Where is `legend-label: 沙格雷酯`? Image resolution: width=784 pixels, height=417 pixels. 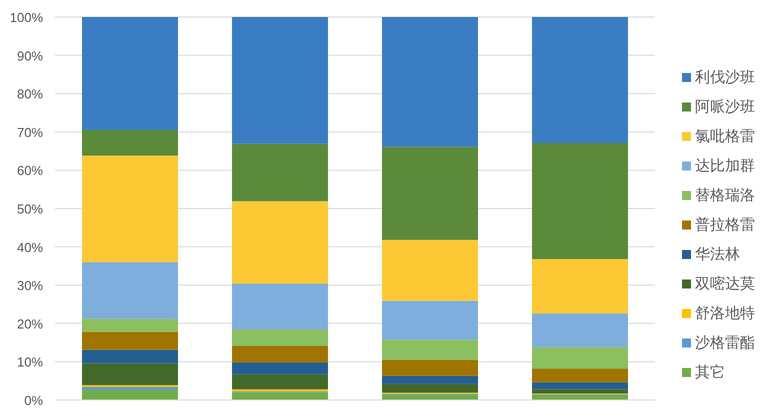 legend-label: 沙格雷酯 is located at coordinates (725, 343).